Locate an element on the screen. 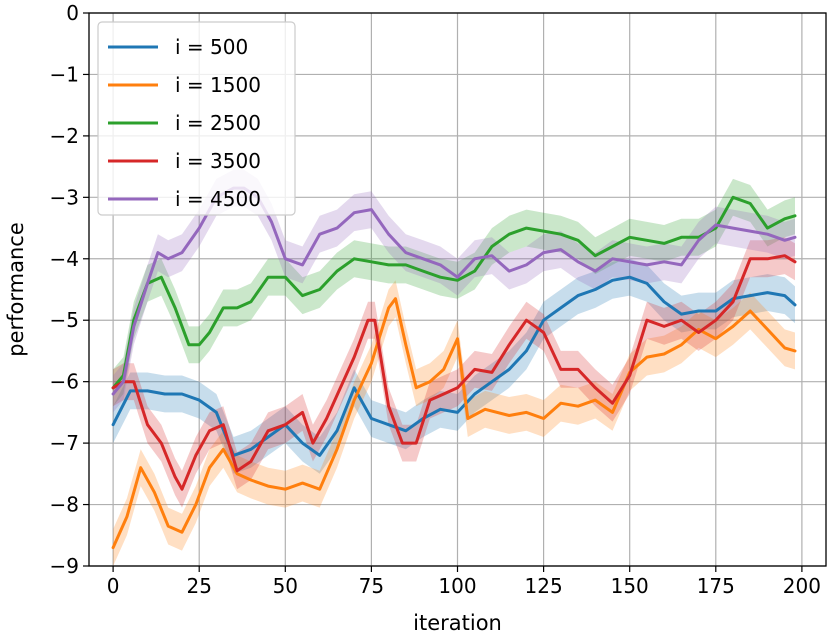 This screenshot has width=831, height=639. y-tick-label: −5 is located at coordinates (64, 320).